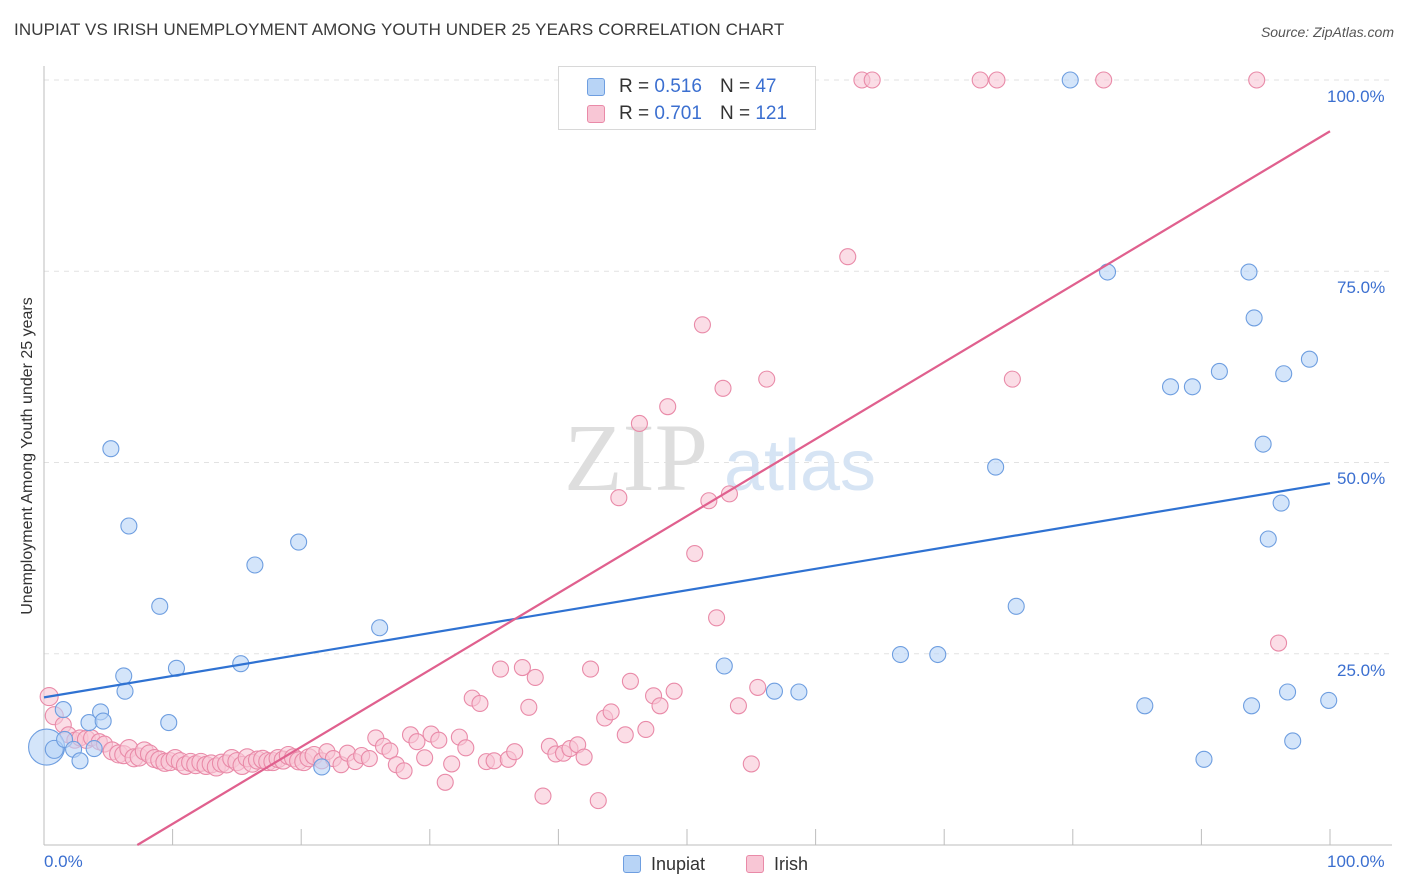 This screenshot has width=1406, height=892. Describe the element at coordinates (1356, 861) in the screenshot. I see `x-tick-100: 100.0%` at that location.